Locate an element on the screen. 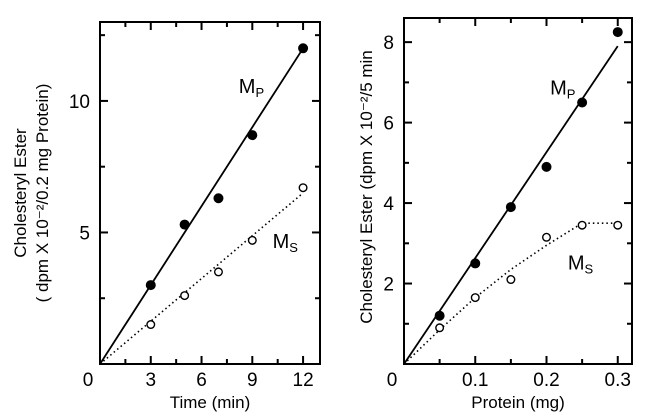 Image resolution: width=647 pixels, height=419 pixels. x-tick-label: 0.1 is located at coordinates (475, 380).